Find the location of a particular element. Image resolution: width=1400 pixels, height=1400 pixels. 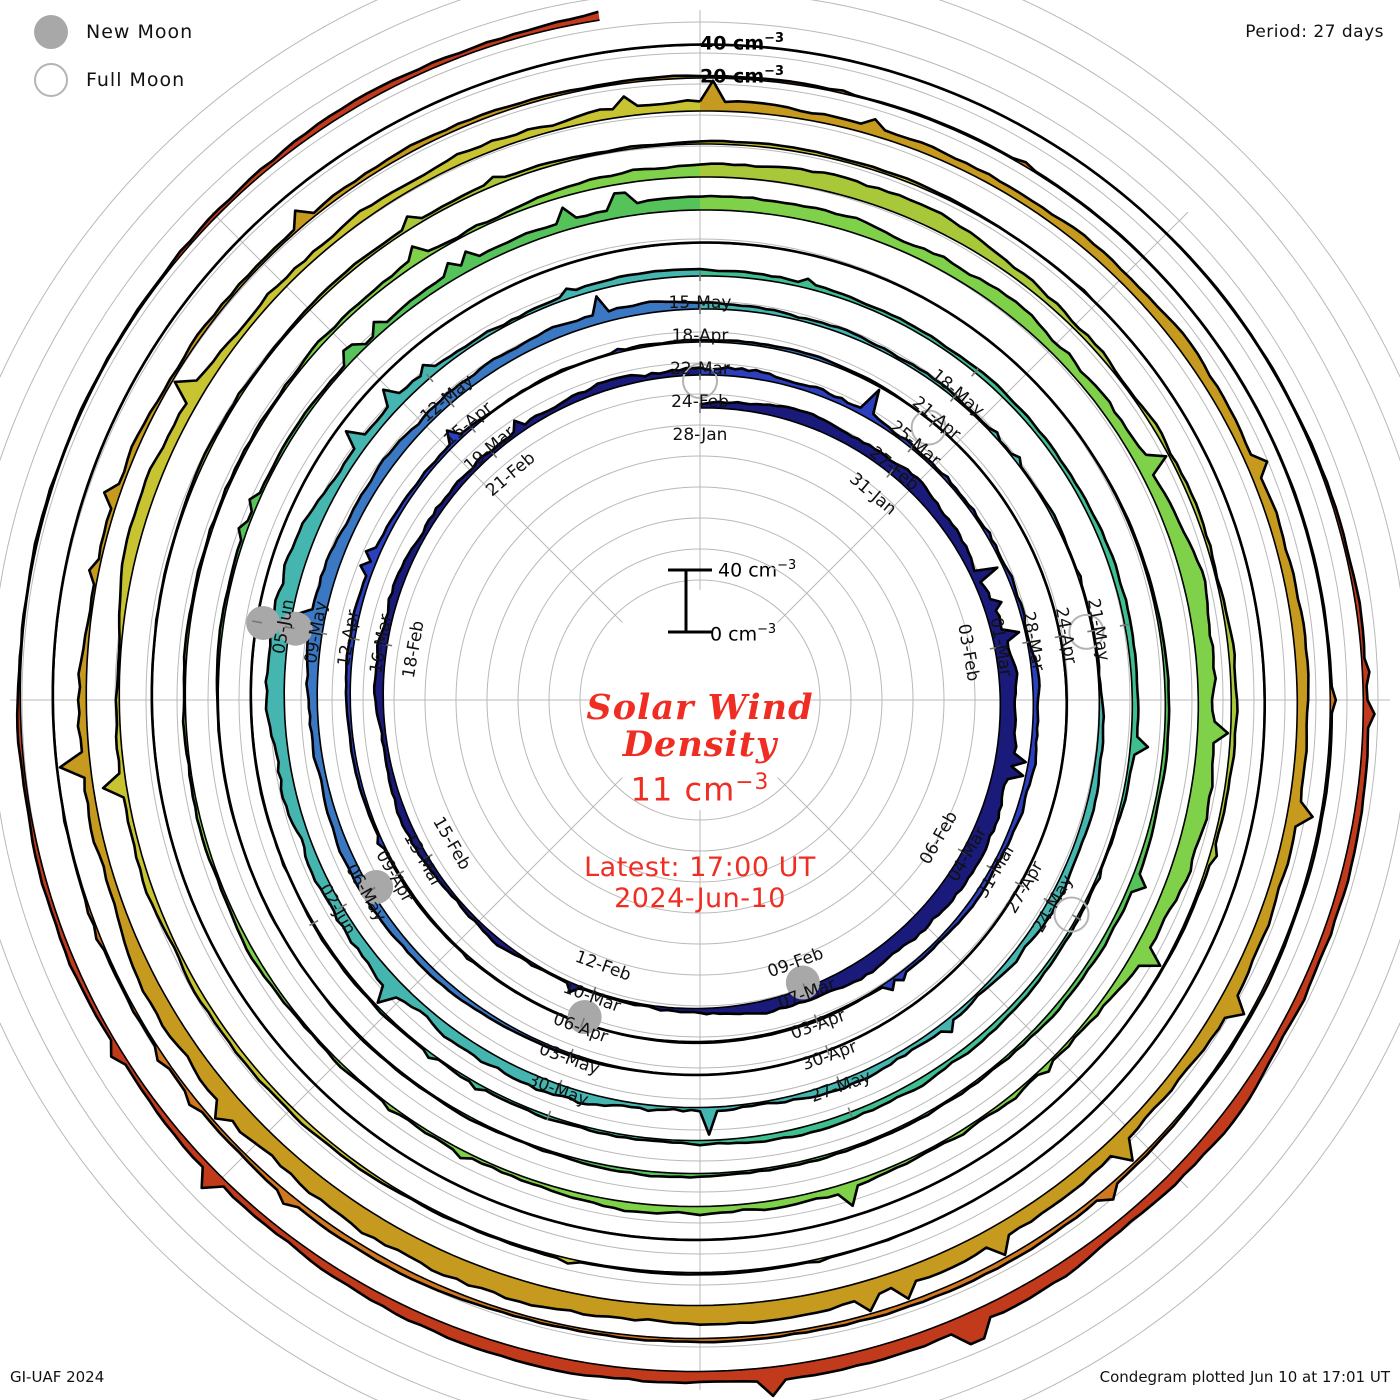

date-axis-label: 03-Feb is located at coordinates (968, 652).